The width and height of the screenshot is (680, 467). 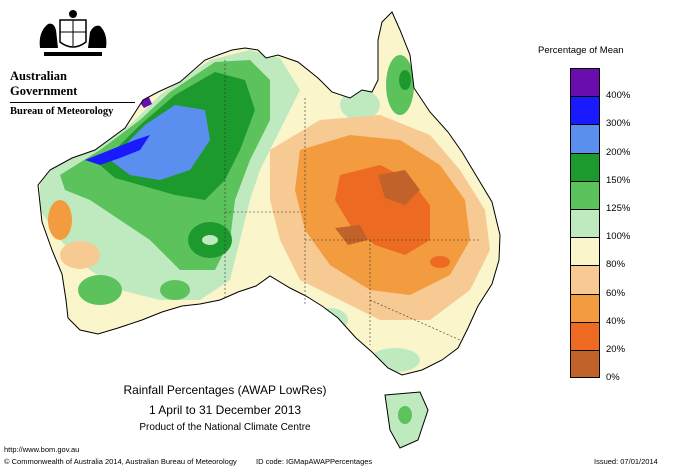 I want to click on legend-label: 200%, so click(x=618, y=152).